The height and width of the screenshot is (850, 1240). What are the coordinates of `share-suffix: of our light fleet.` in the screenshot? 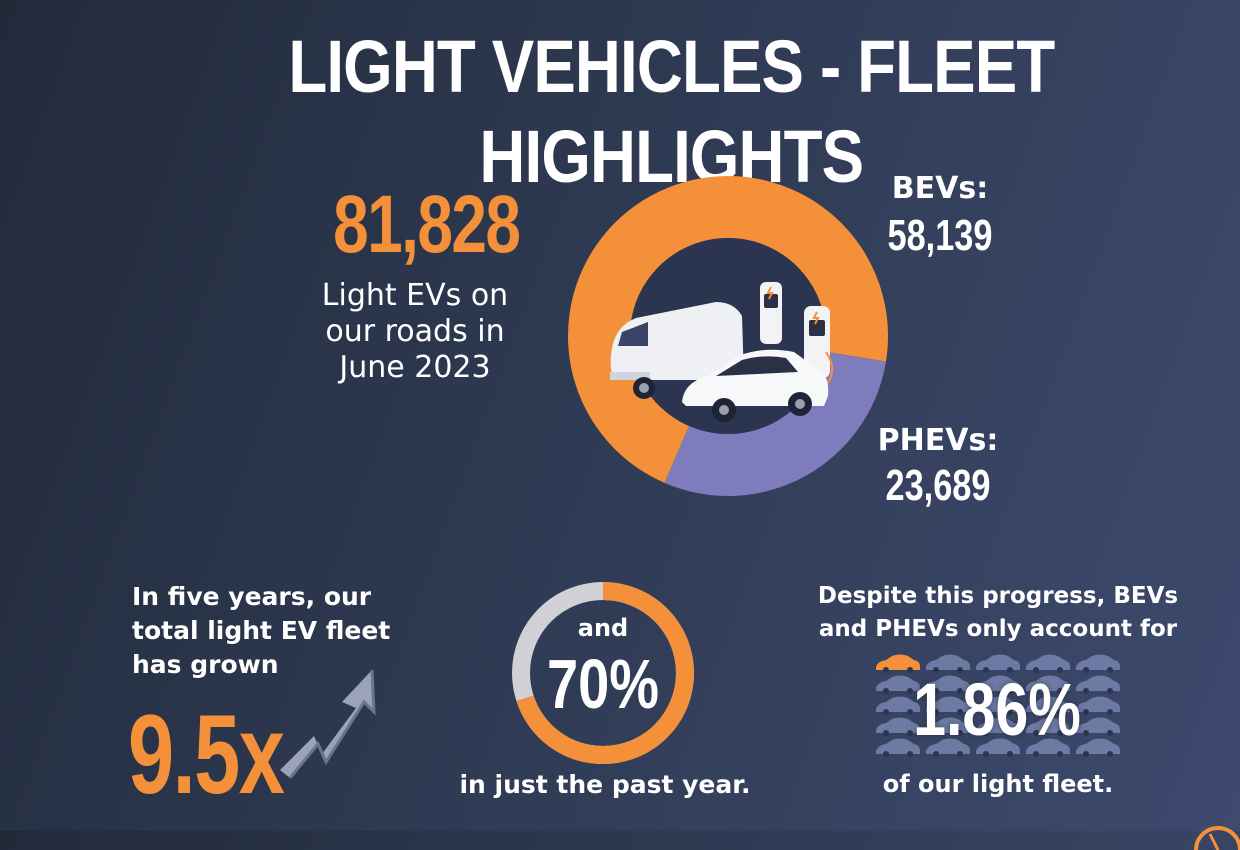 It's located at (998, 784).